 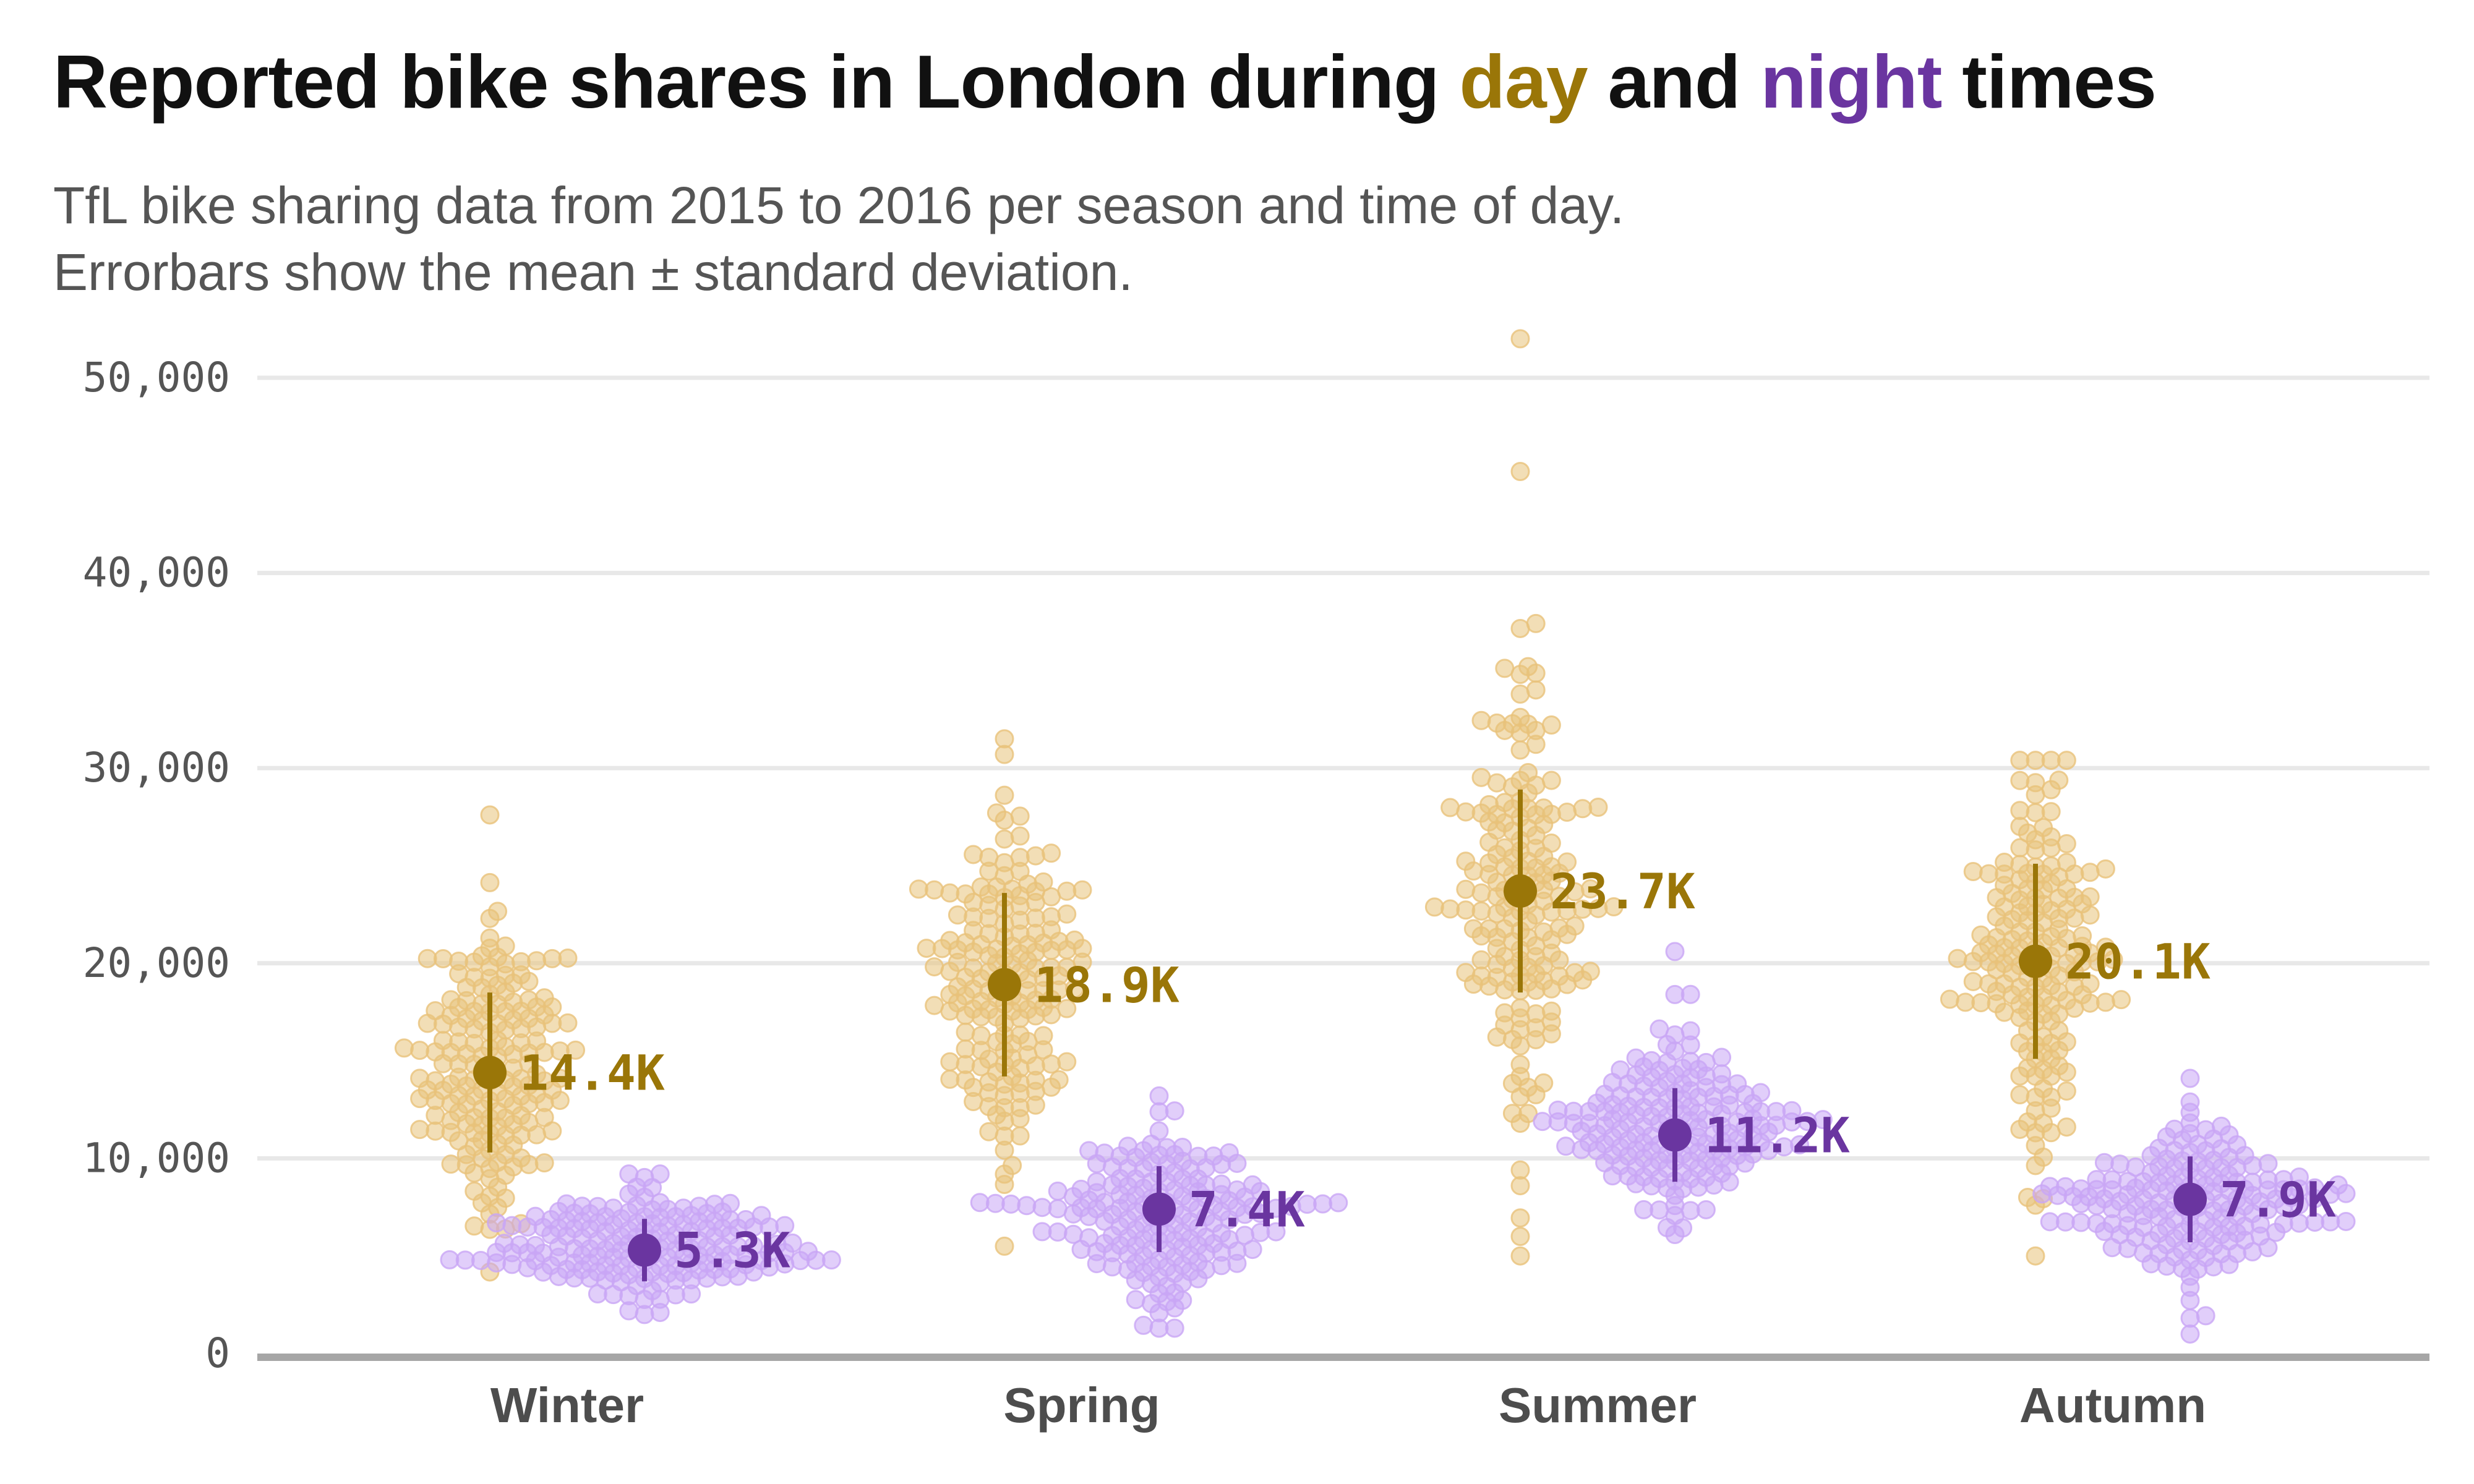 I want to click on night-mean-label: 5.3K, so click(x=732, y=1251).